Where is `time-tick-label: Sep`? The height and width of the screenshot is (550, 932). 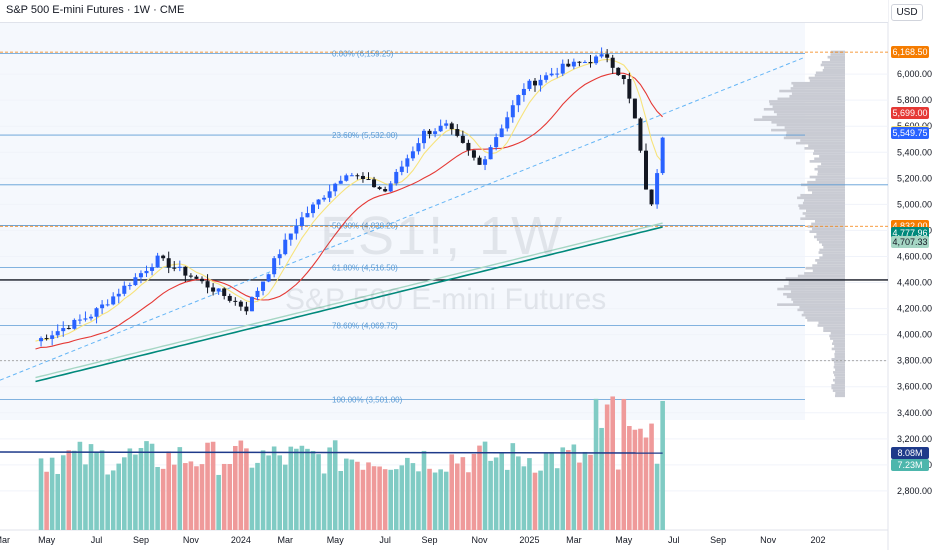 time-tick-label: Sep is located at coordinates (141, 540).